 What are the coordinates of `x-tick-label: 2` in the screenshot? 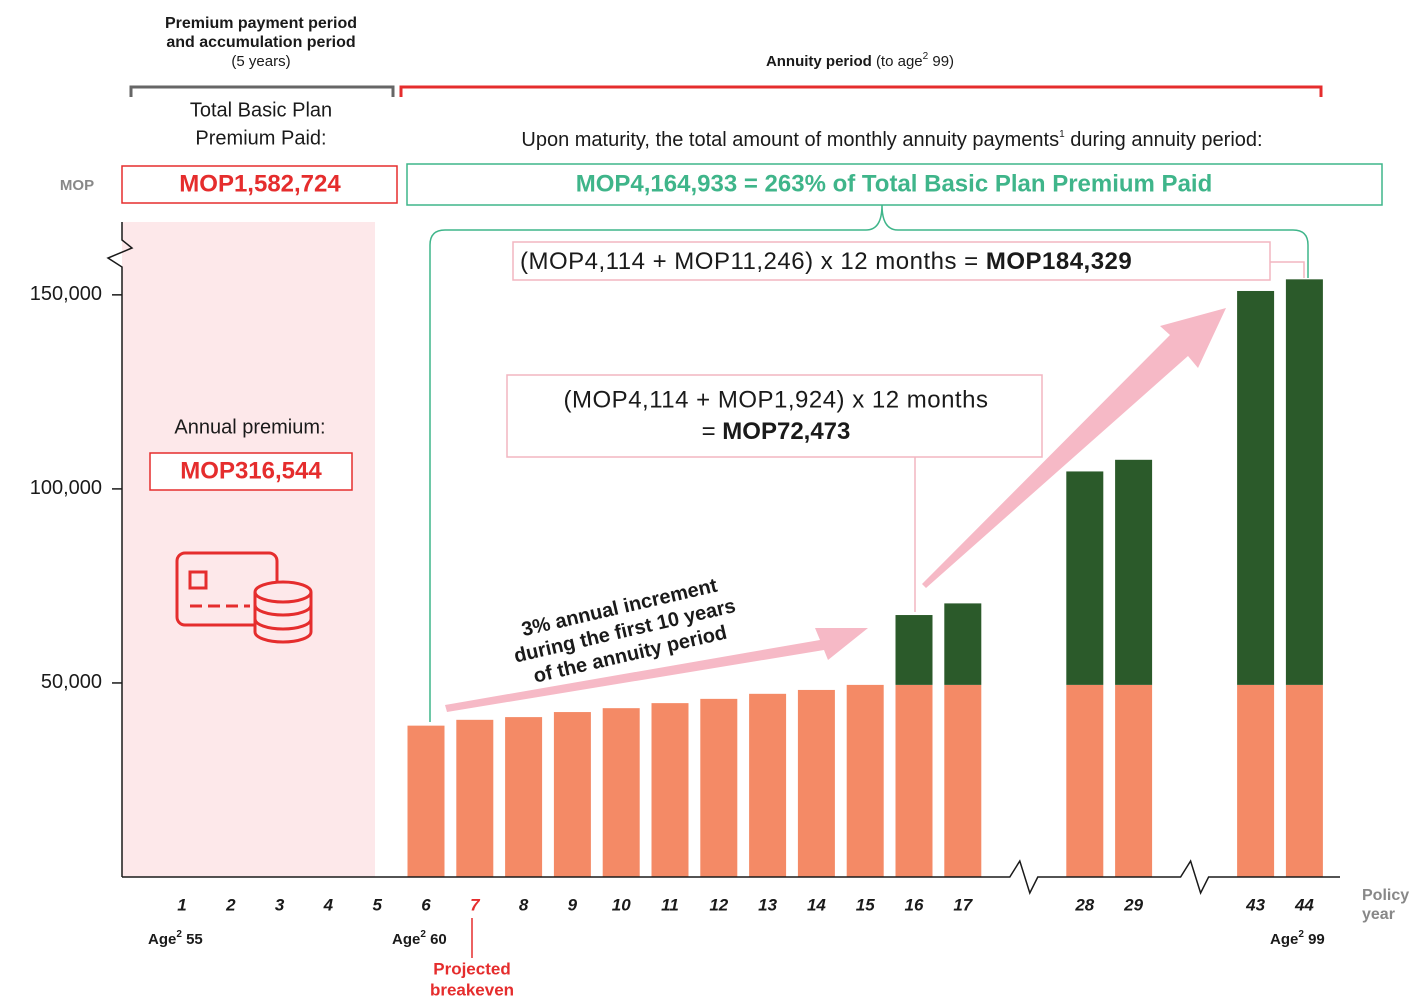 It's located at (230, 904).